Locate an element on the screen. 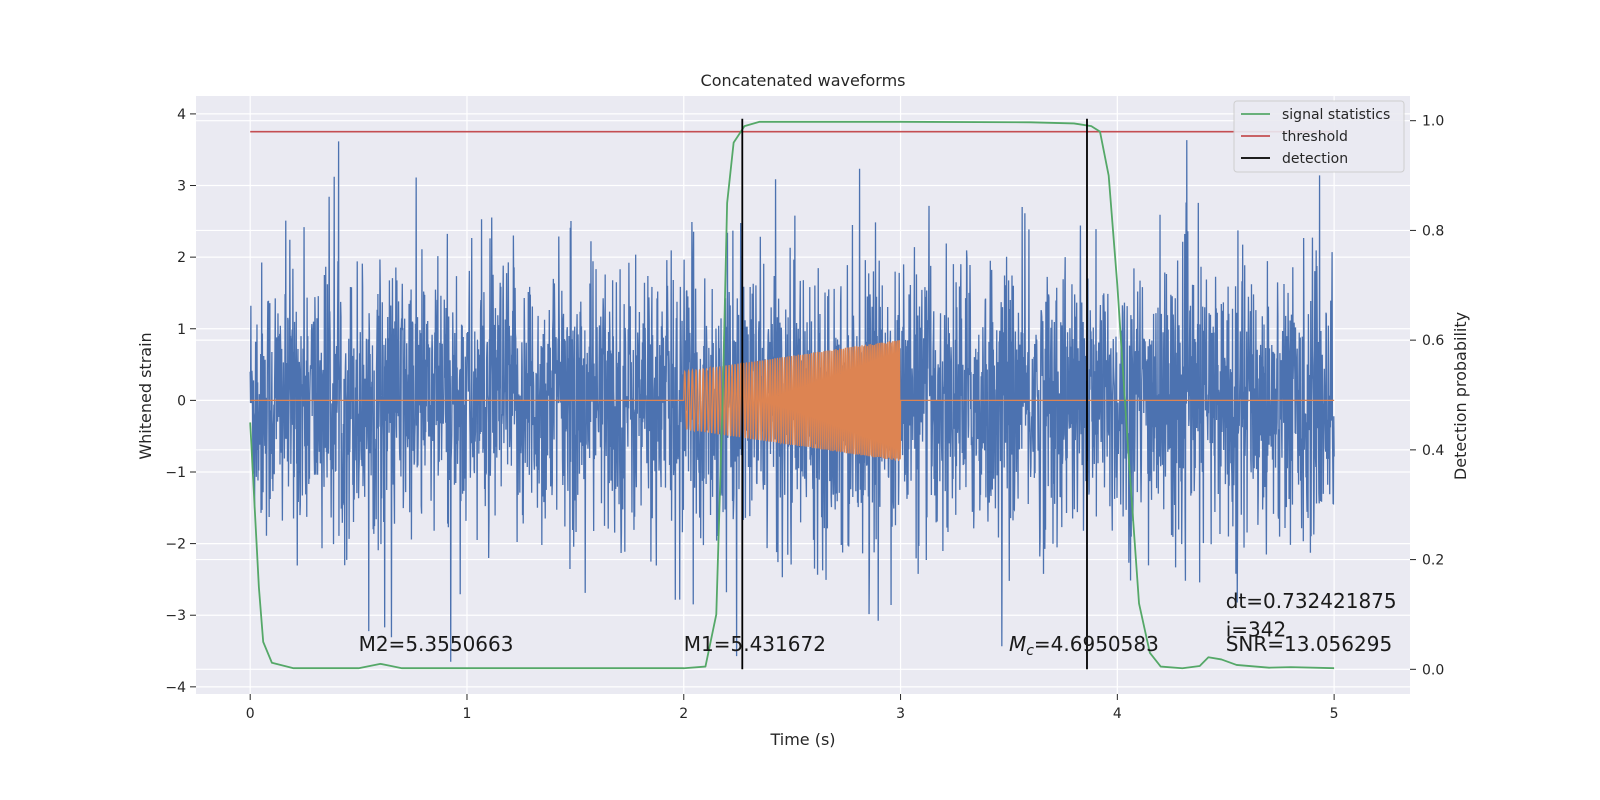 The image size is (1600, 800). chirp-series-line is located at coordinates (792, 400).